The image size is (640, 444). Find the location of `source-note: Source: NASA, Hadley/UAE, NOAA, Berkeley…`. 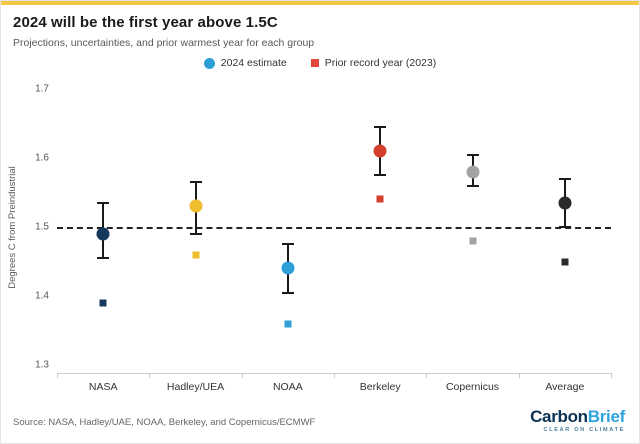

source-note: Source: NASA, Hadley/UAE, NOAA, Berkeley… is located at coordinates (164, 422).